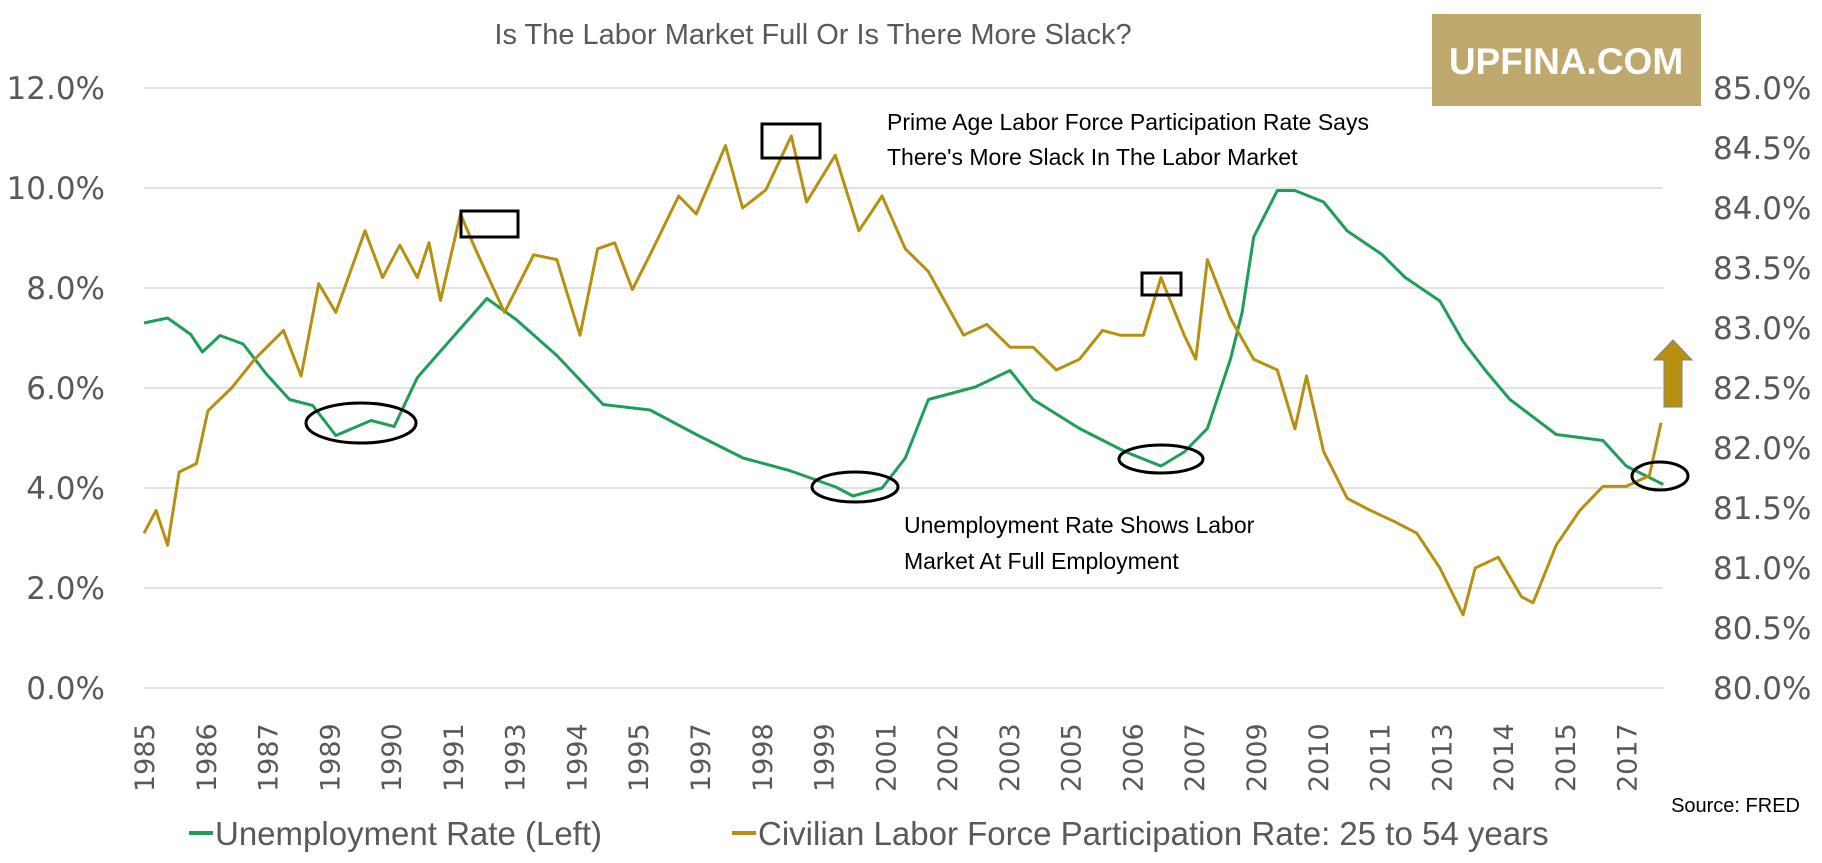 The height and width of the screenshot is (863, 1822). Describe the element at coordinates (65, 289) in the screenshot. I see `left-axis-tick-label: 8.0%` at that location.